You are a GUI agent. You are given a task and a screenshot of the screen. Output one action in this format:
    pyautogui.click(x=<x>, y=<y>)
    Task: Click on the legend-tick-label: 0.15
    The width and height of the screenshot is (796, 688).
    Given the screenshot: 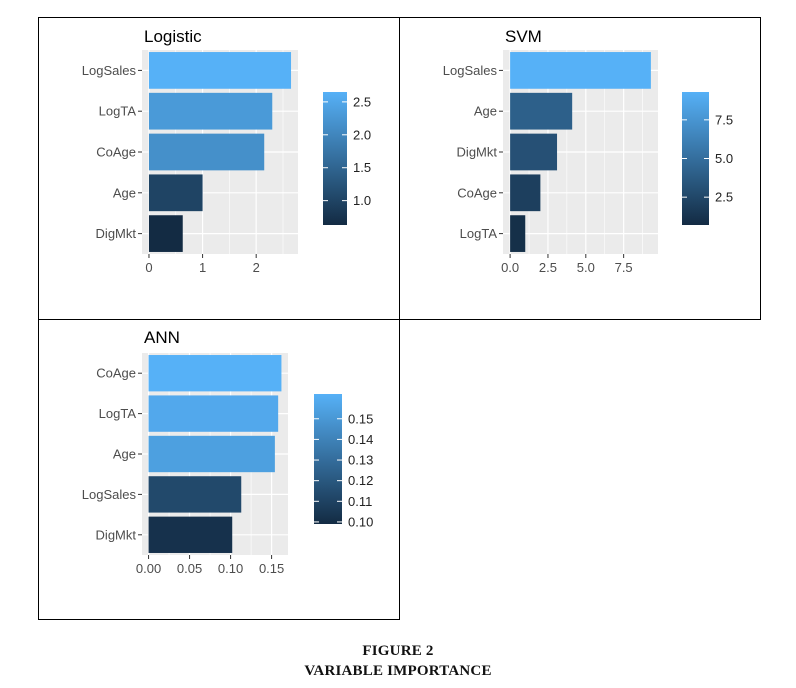 What is the action you would take?
    pyautogui.click(x=360, y=418)
    